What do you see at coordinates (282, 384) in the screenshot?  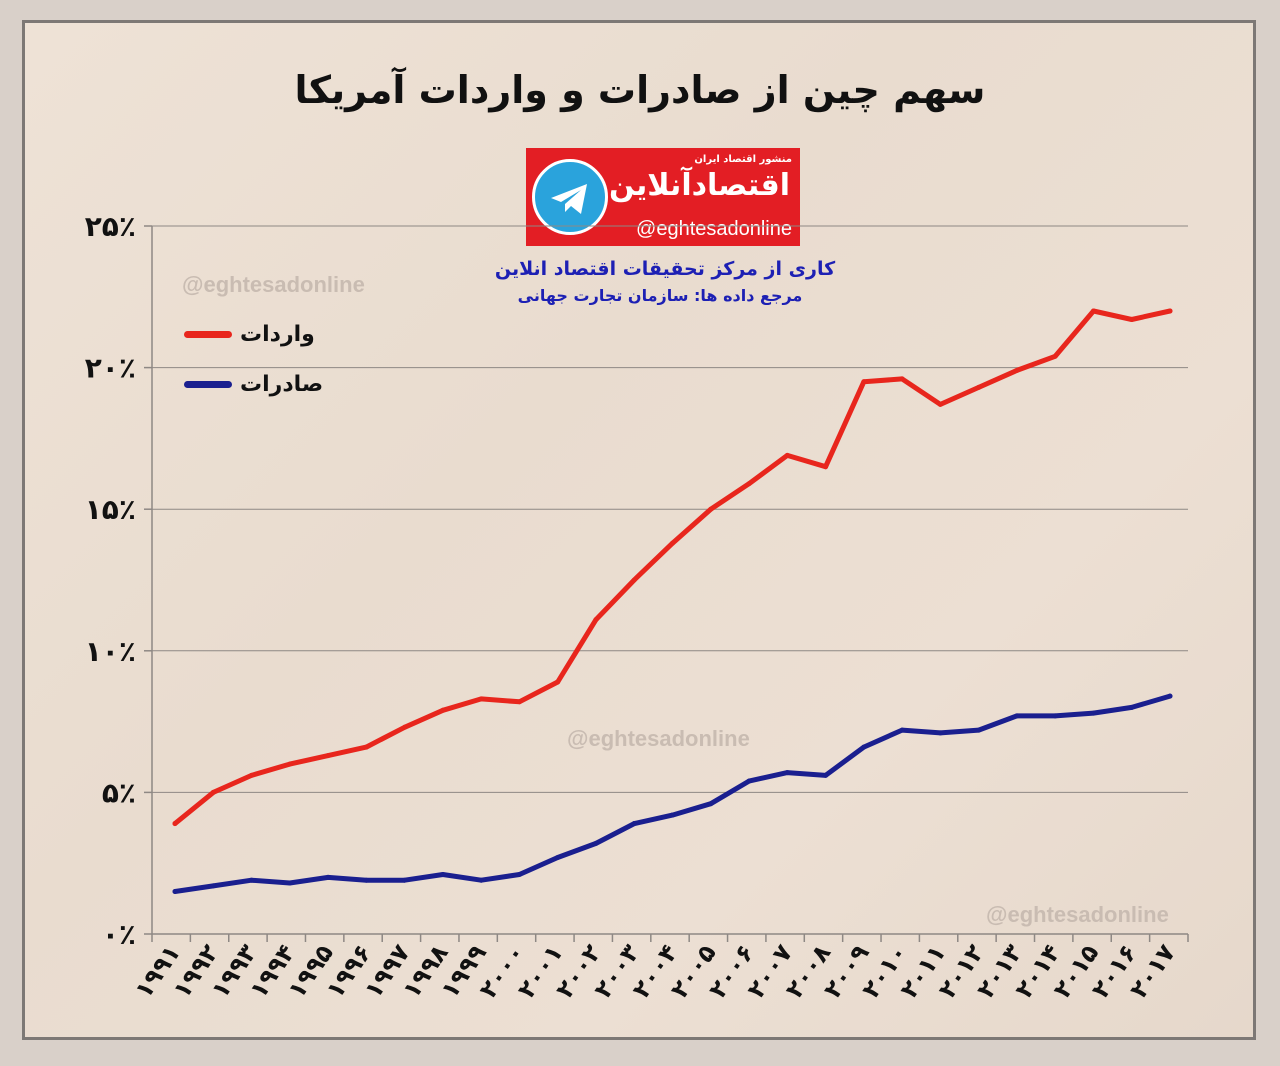 I see `legend-label-exports: صادرات` at bounding box center [282, 384].